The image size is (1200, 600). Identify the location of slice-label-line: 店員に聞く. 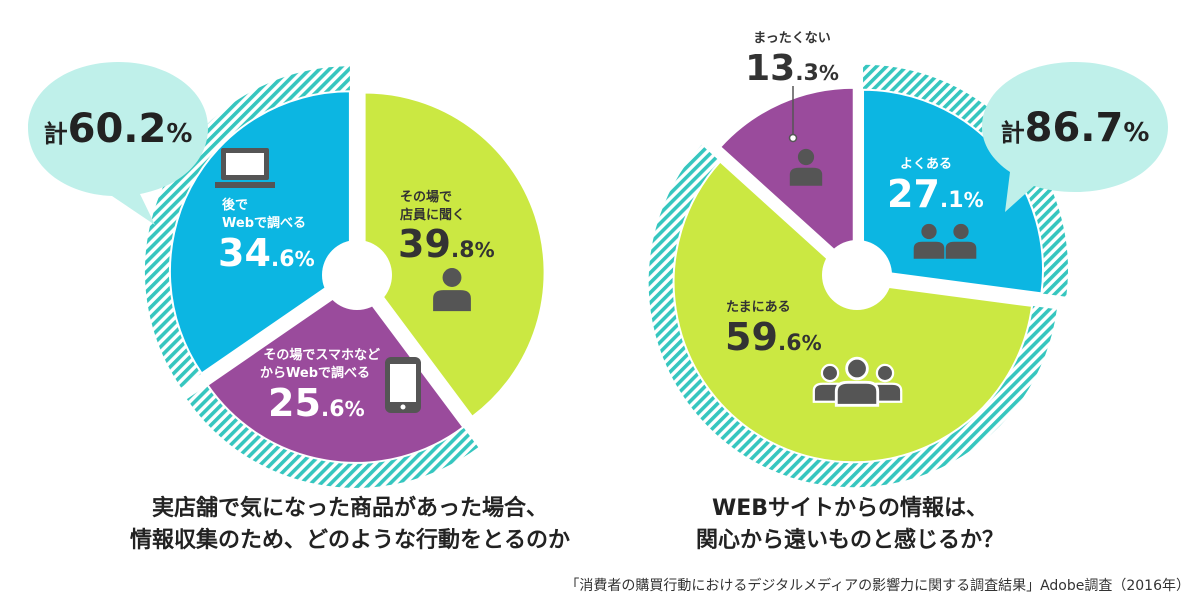
(432, 215).